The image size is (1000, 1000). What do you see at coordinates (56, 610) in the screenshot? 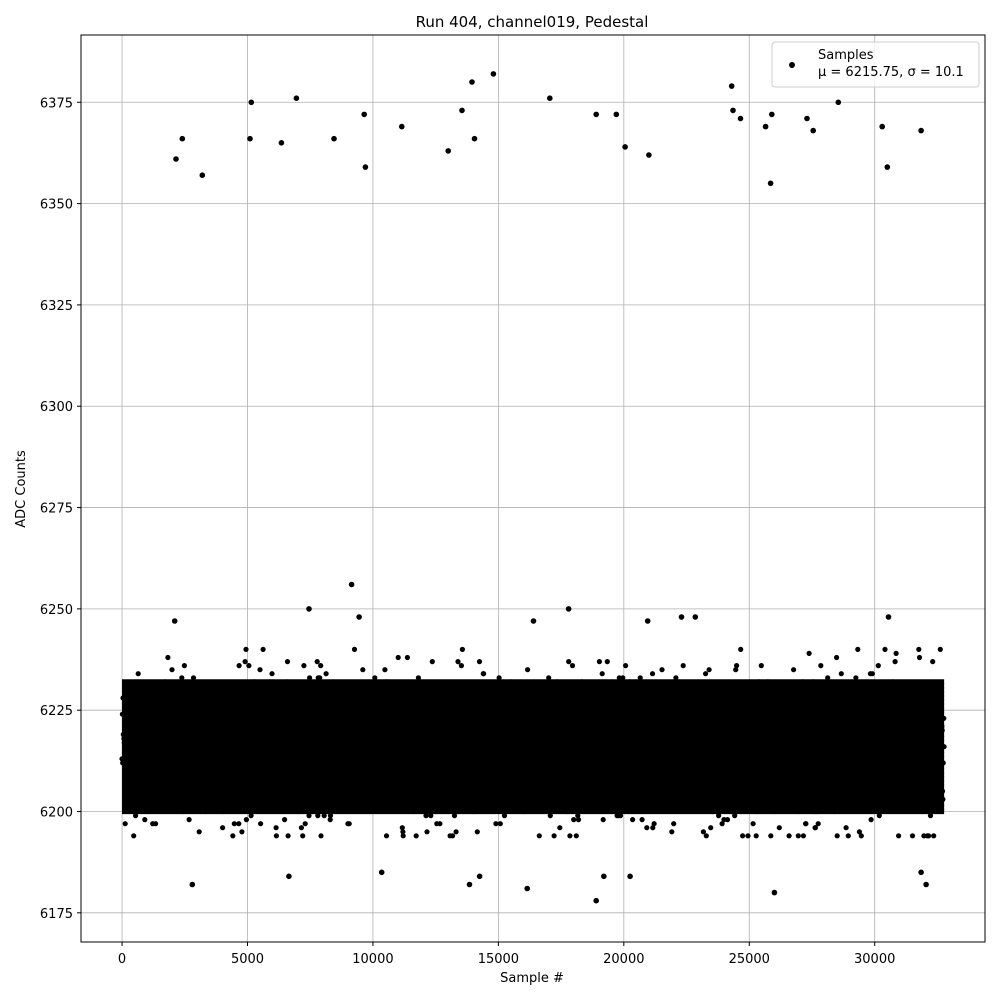
I see `y-tick-label: 6250` at bounding box center [56, 610].